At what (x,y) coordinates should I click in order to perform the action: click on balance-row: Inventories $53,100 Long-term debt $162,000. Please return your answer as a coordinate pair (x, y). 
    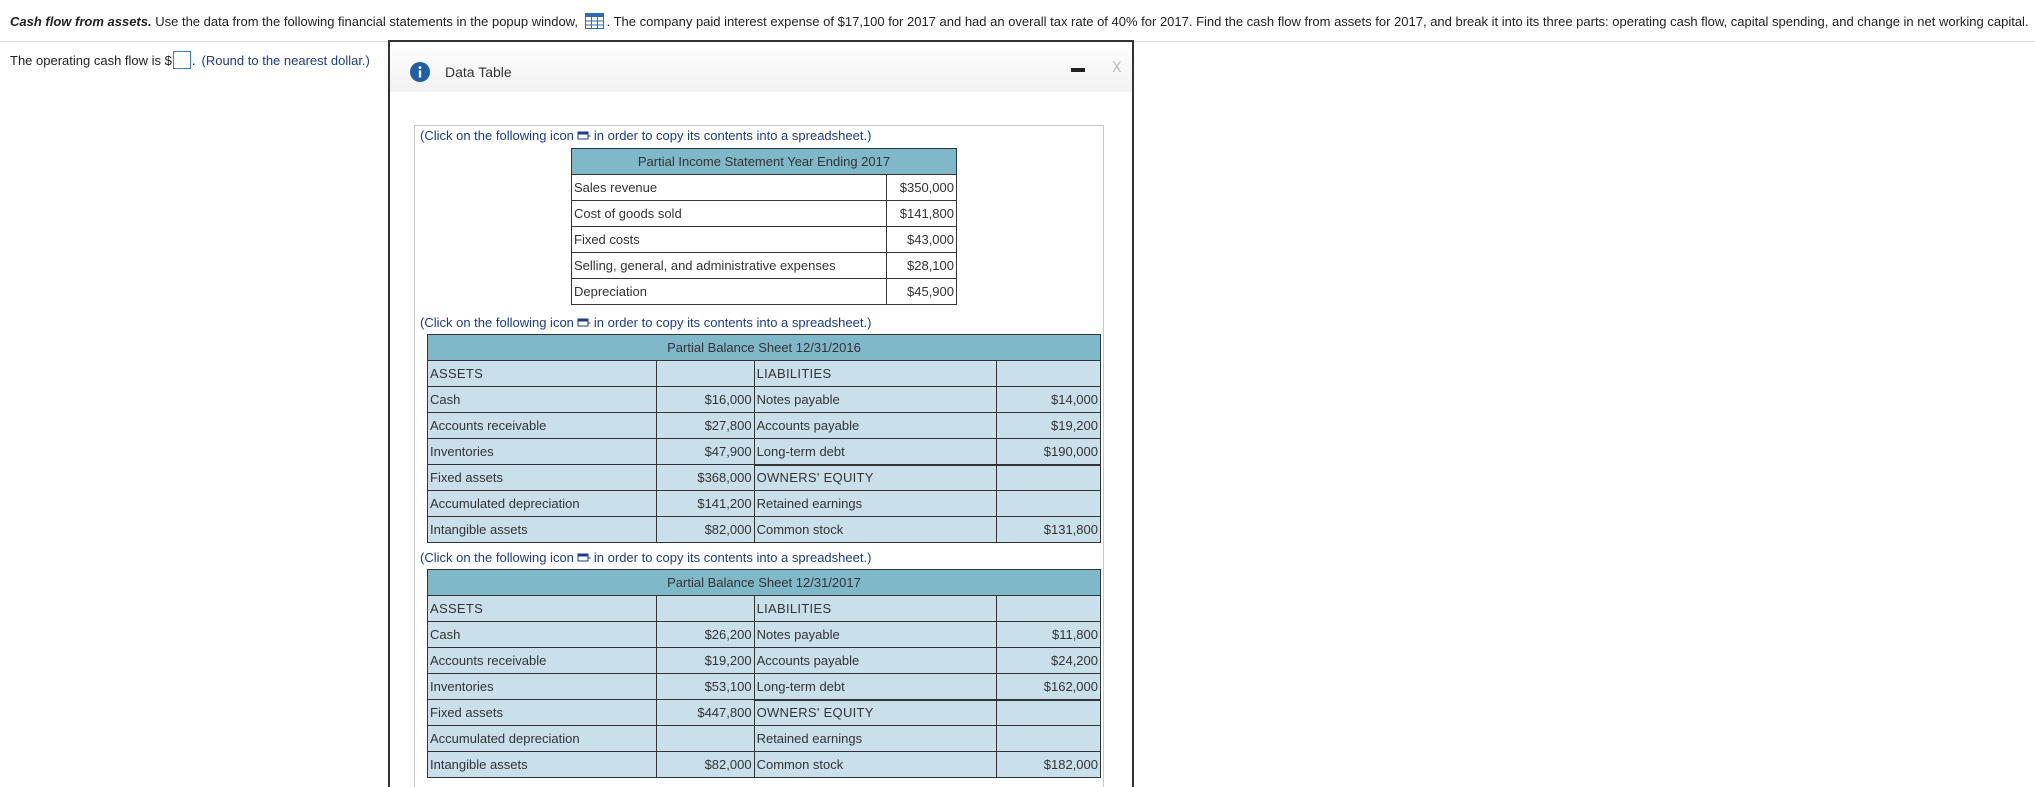
    Looking at the image, I should click on (764, 686).